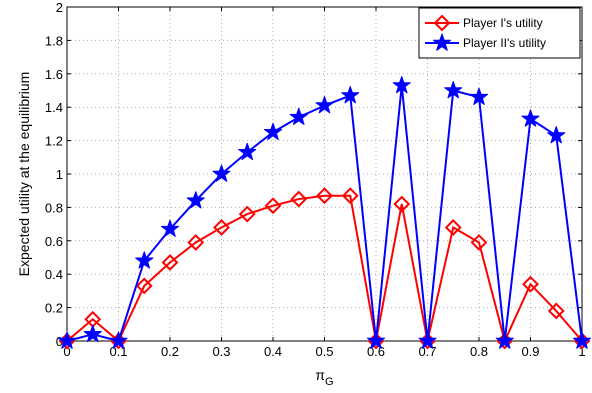 The width and height of the screenshot is (592, 393). What do you see at coordinates (54, 141) in the screenshot?
I see `y-tick-label: 1.2` at bounding box center [54, 141].